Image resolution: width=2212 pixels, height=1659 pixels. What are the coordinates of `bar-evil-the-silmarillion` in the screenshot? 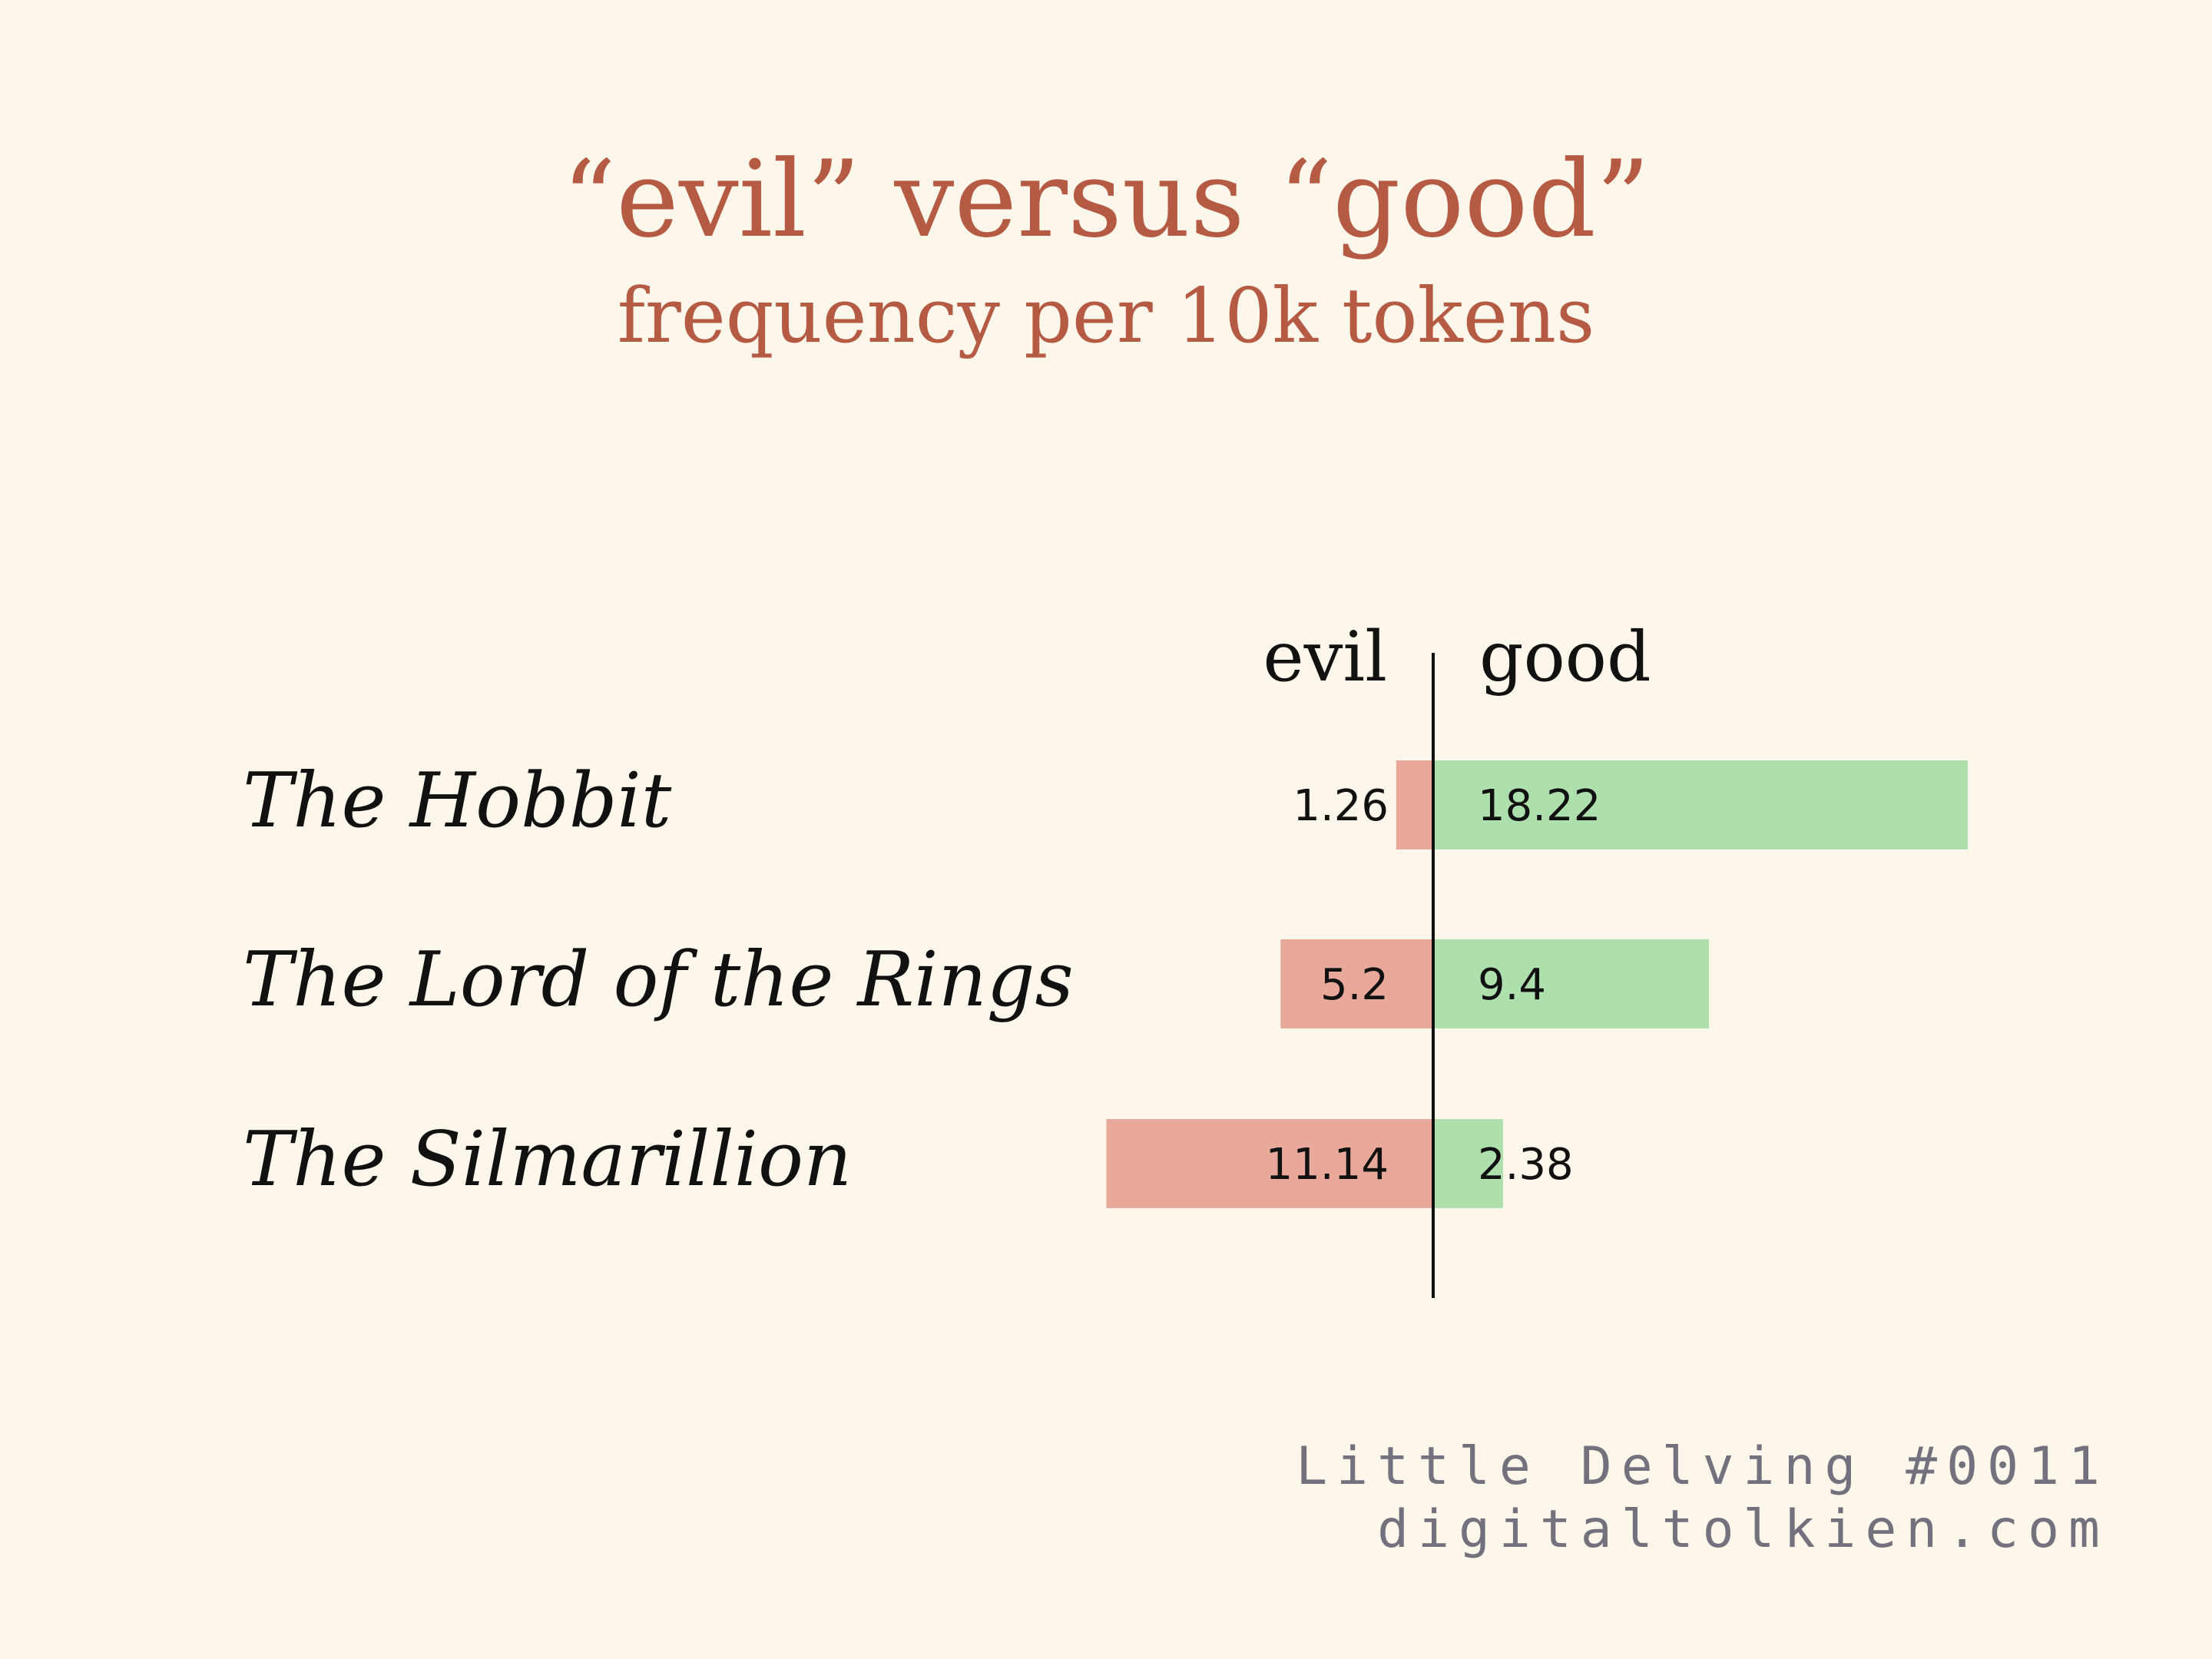 It's located at (1269, 1163).